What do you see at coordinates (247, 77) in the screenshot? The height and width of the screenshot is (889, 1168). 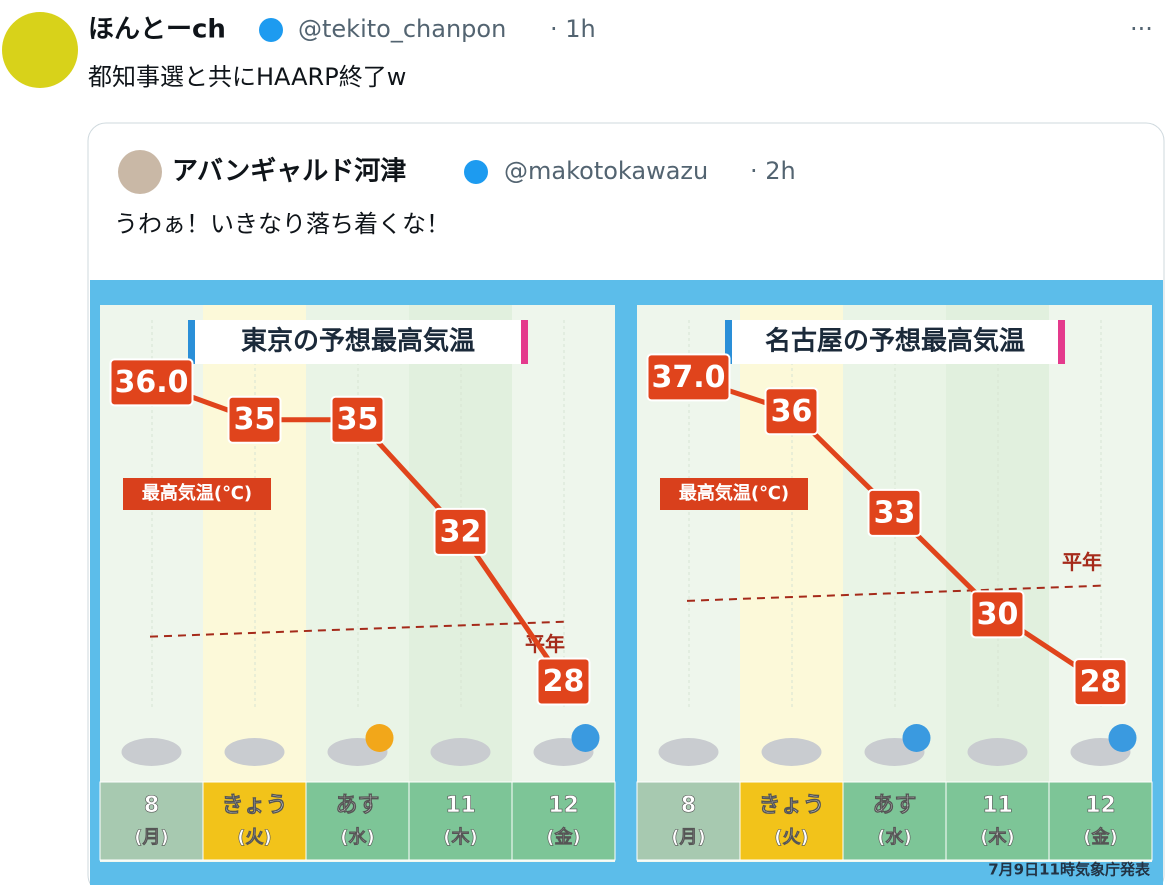 I see `post-text: 都知事選と共にHAARP終了w` at bounding box center [247, 77].